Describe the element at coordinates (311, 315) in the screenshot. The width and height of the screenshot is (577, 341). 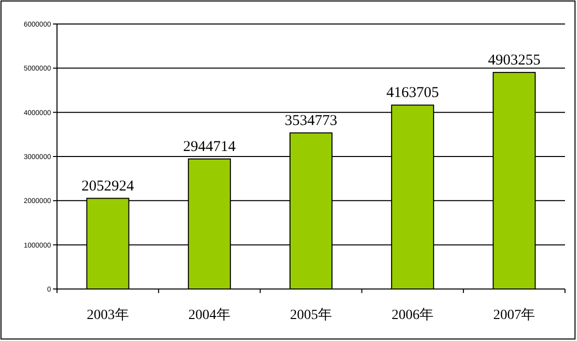
I see `x-tick-label: 2005年` at that location.